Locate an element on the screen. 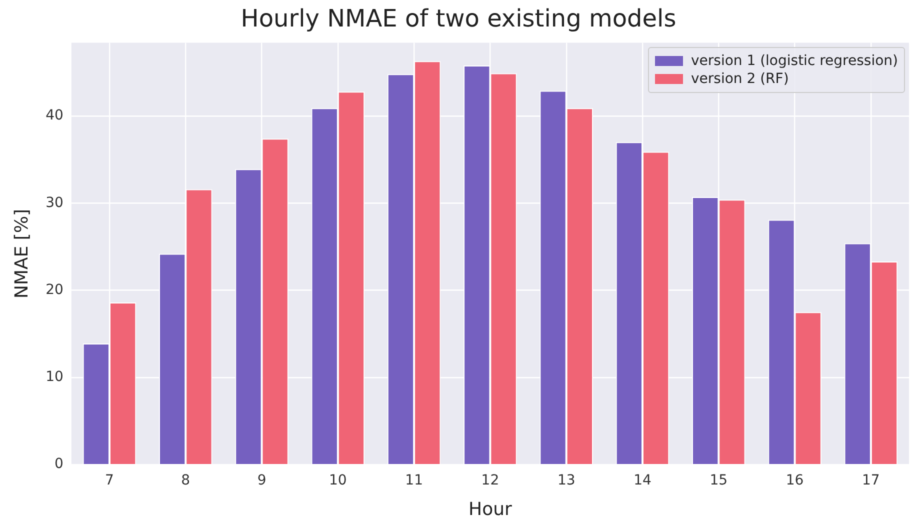 The width and height of the screenshot is (913, 525). x-tick-label: 9 is located at coordinates (261, 480).